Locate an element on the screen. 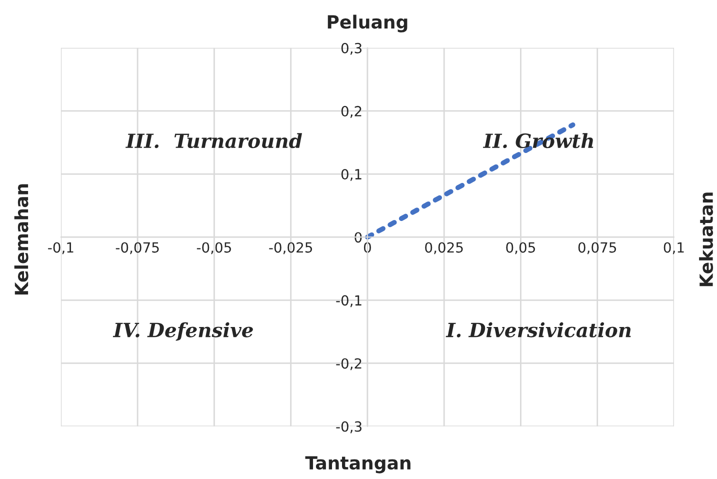 The height and width of the screenshot is (479, 717). annotation: III. Turnaround is located at coordinates (214, 140).